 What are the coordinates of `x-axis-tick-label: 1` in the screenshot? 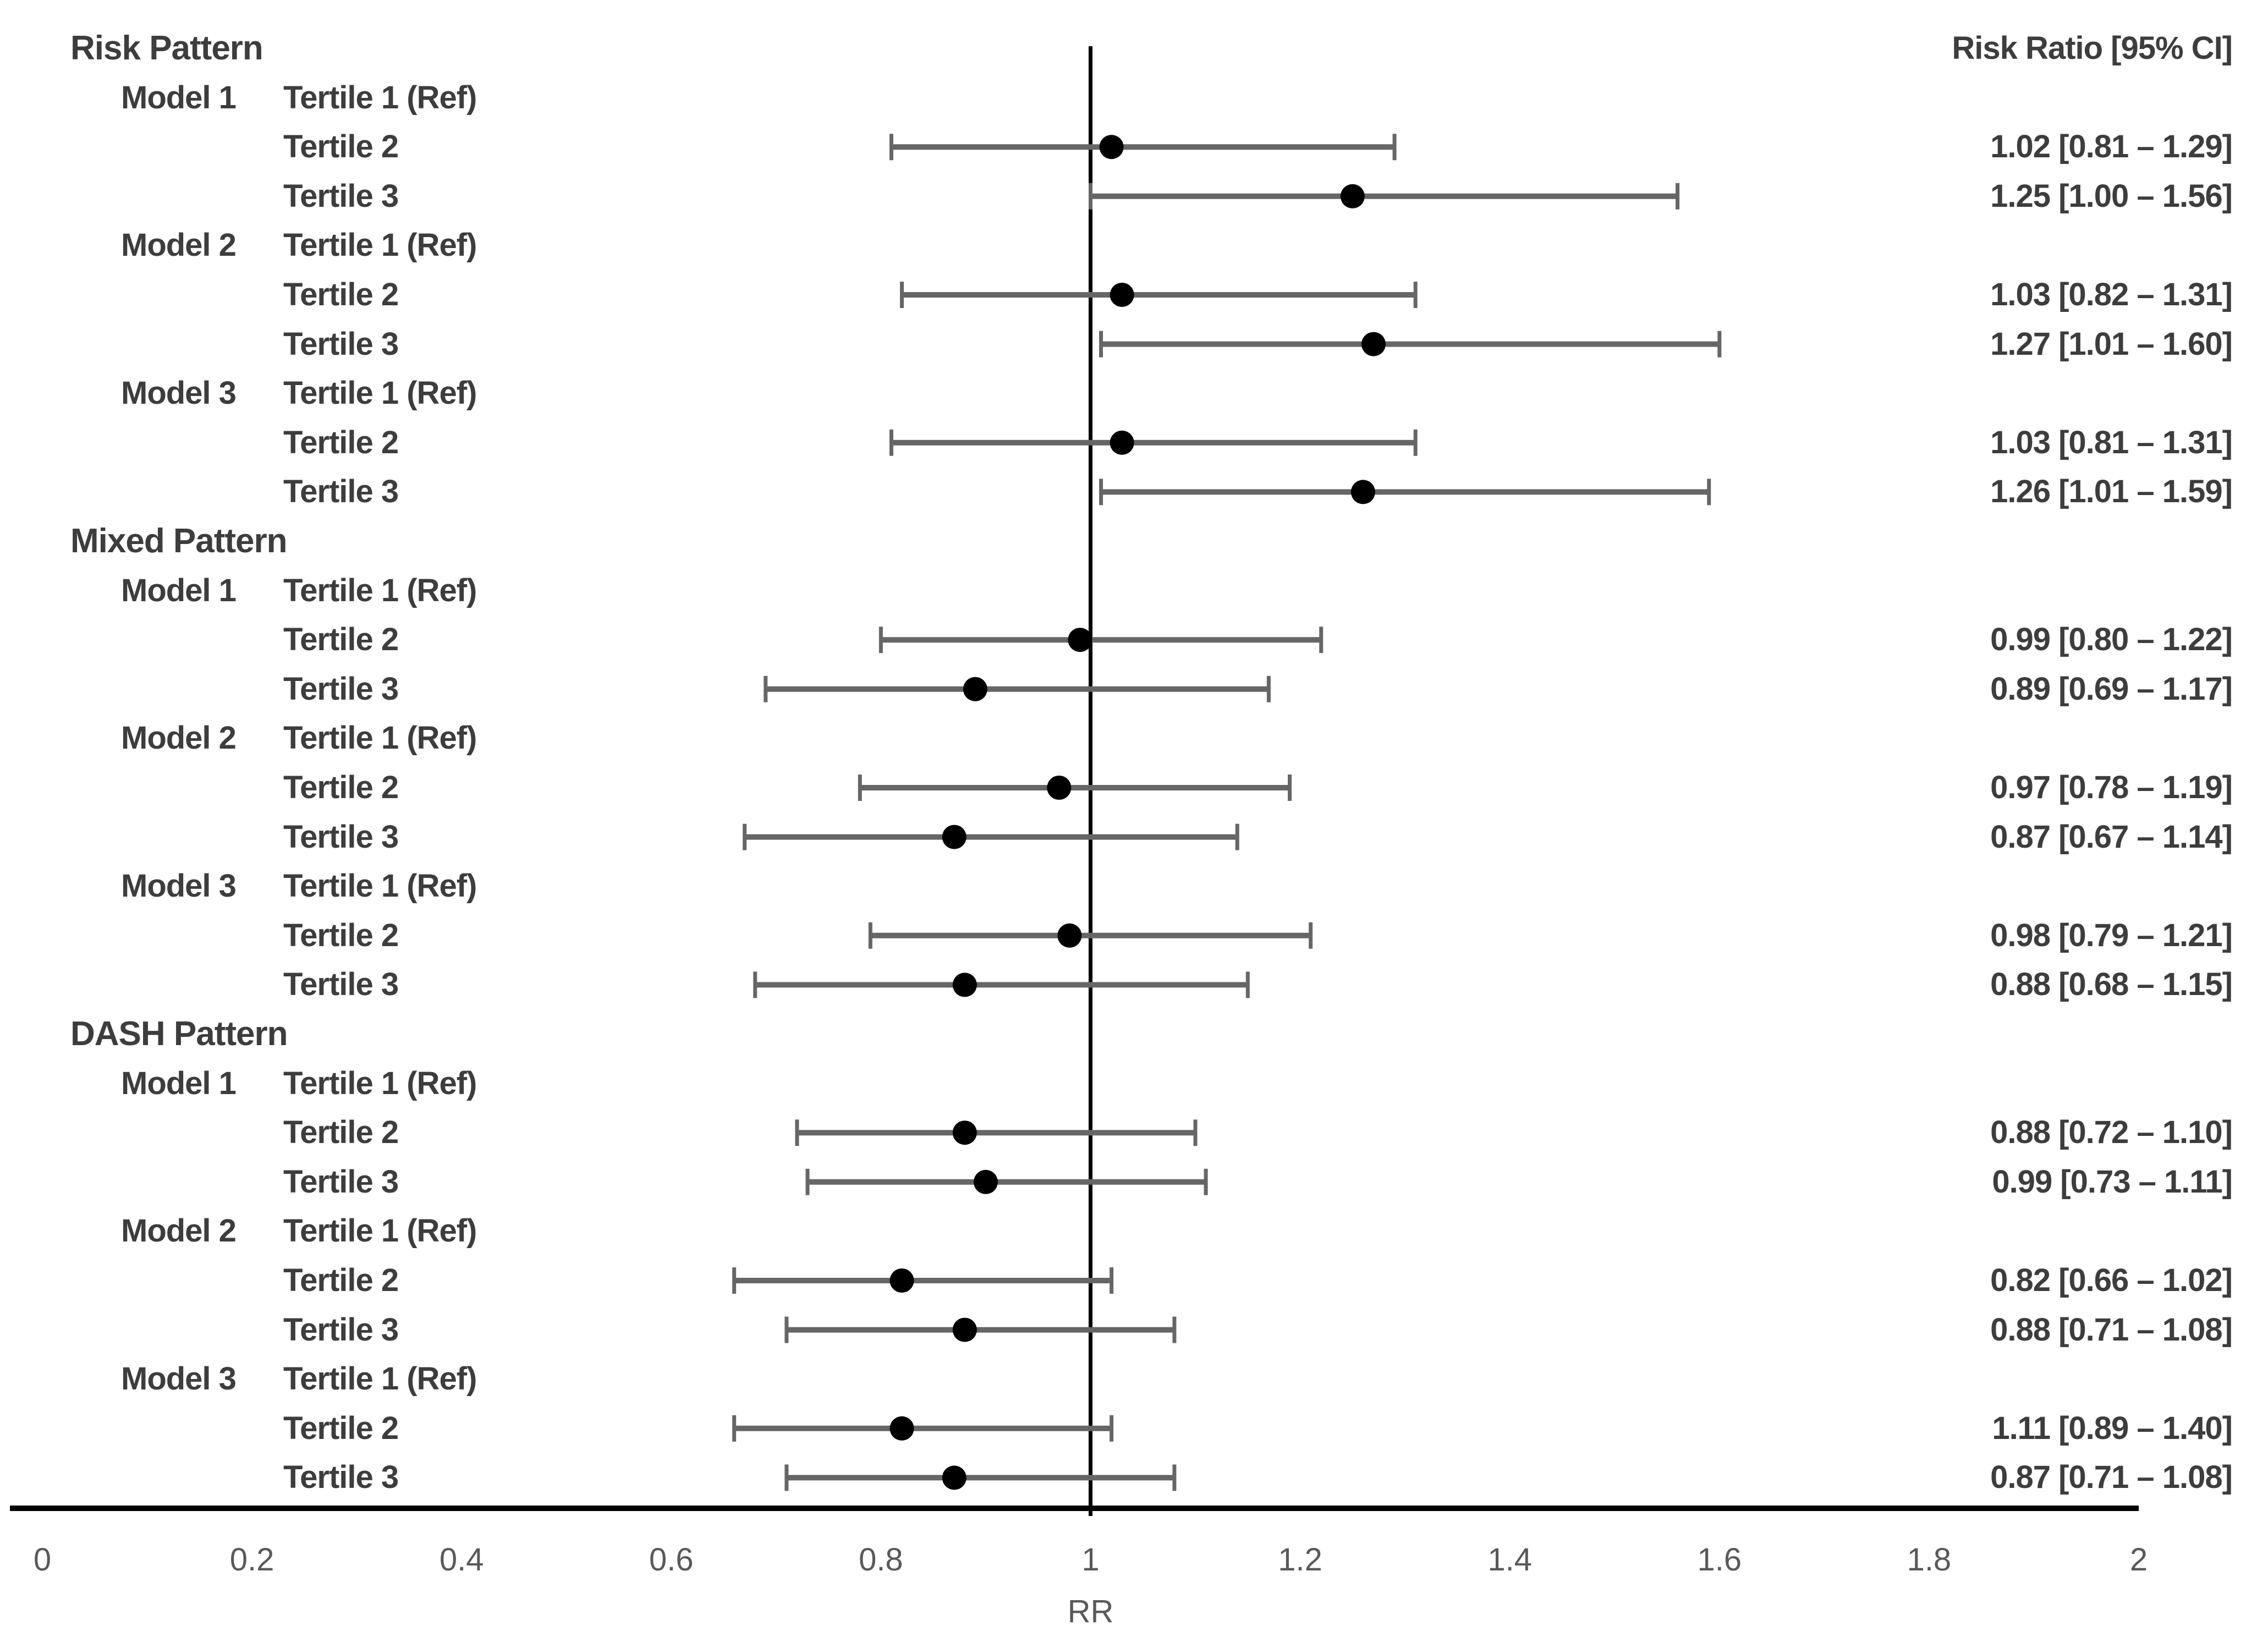 It's located at (1090, 1560).